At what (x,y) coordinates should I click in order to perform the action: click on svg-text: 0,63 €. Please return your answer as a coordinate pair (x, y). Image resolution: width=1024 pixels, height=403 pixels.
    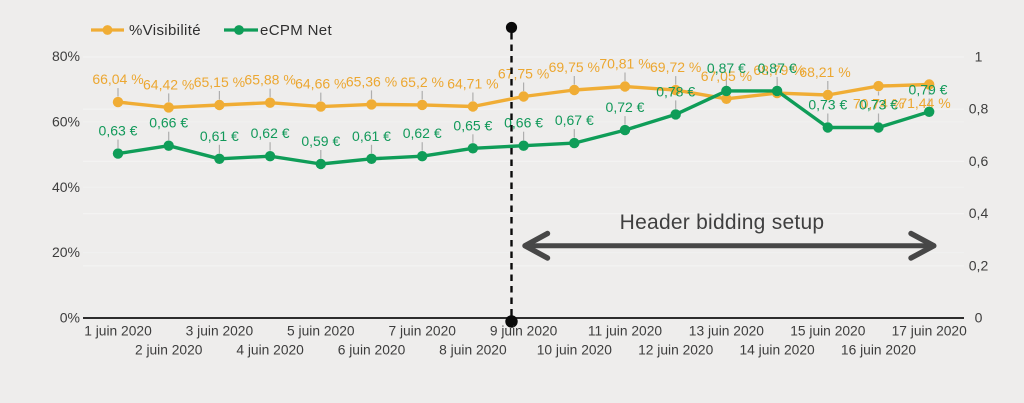
    Looking at the image, I should click on (118, 131).